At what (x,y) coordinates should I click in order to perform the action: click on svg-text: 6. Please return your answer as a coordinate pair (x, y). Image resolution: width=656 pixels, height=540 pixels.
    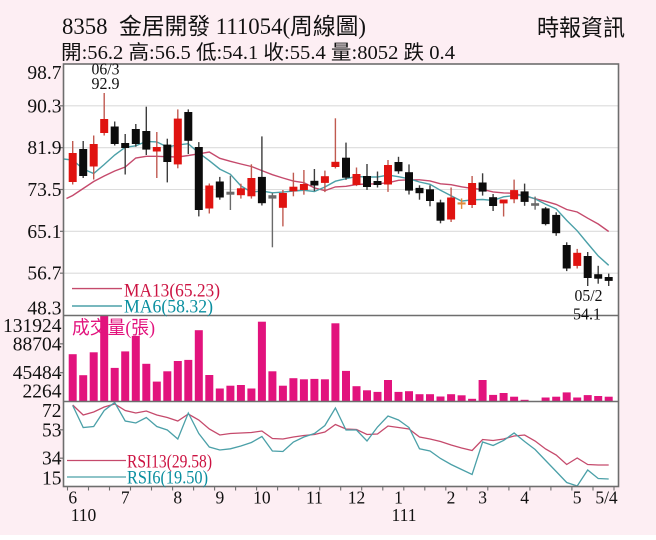
    Looking at the image, I should click on (72, 498).